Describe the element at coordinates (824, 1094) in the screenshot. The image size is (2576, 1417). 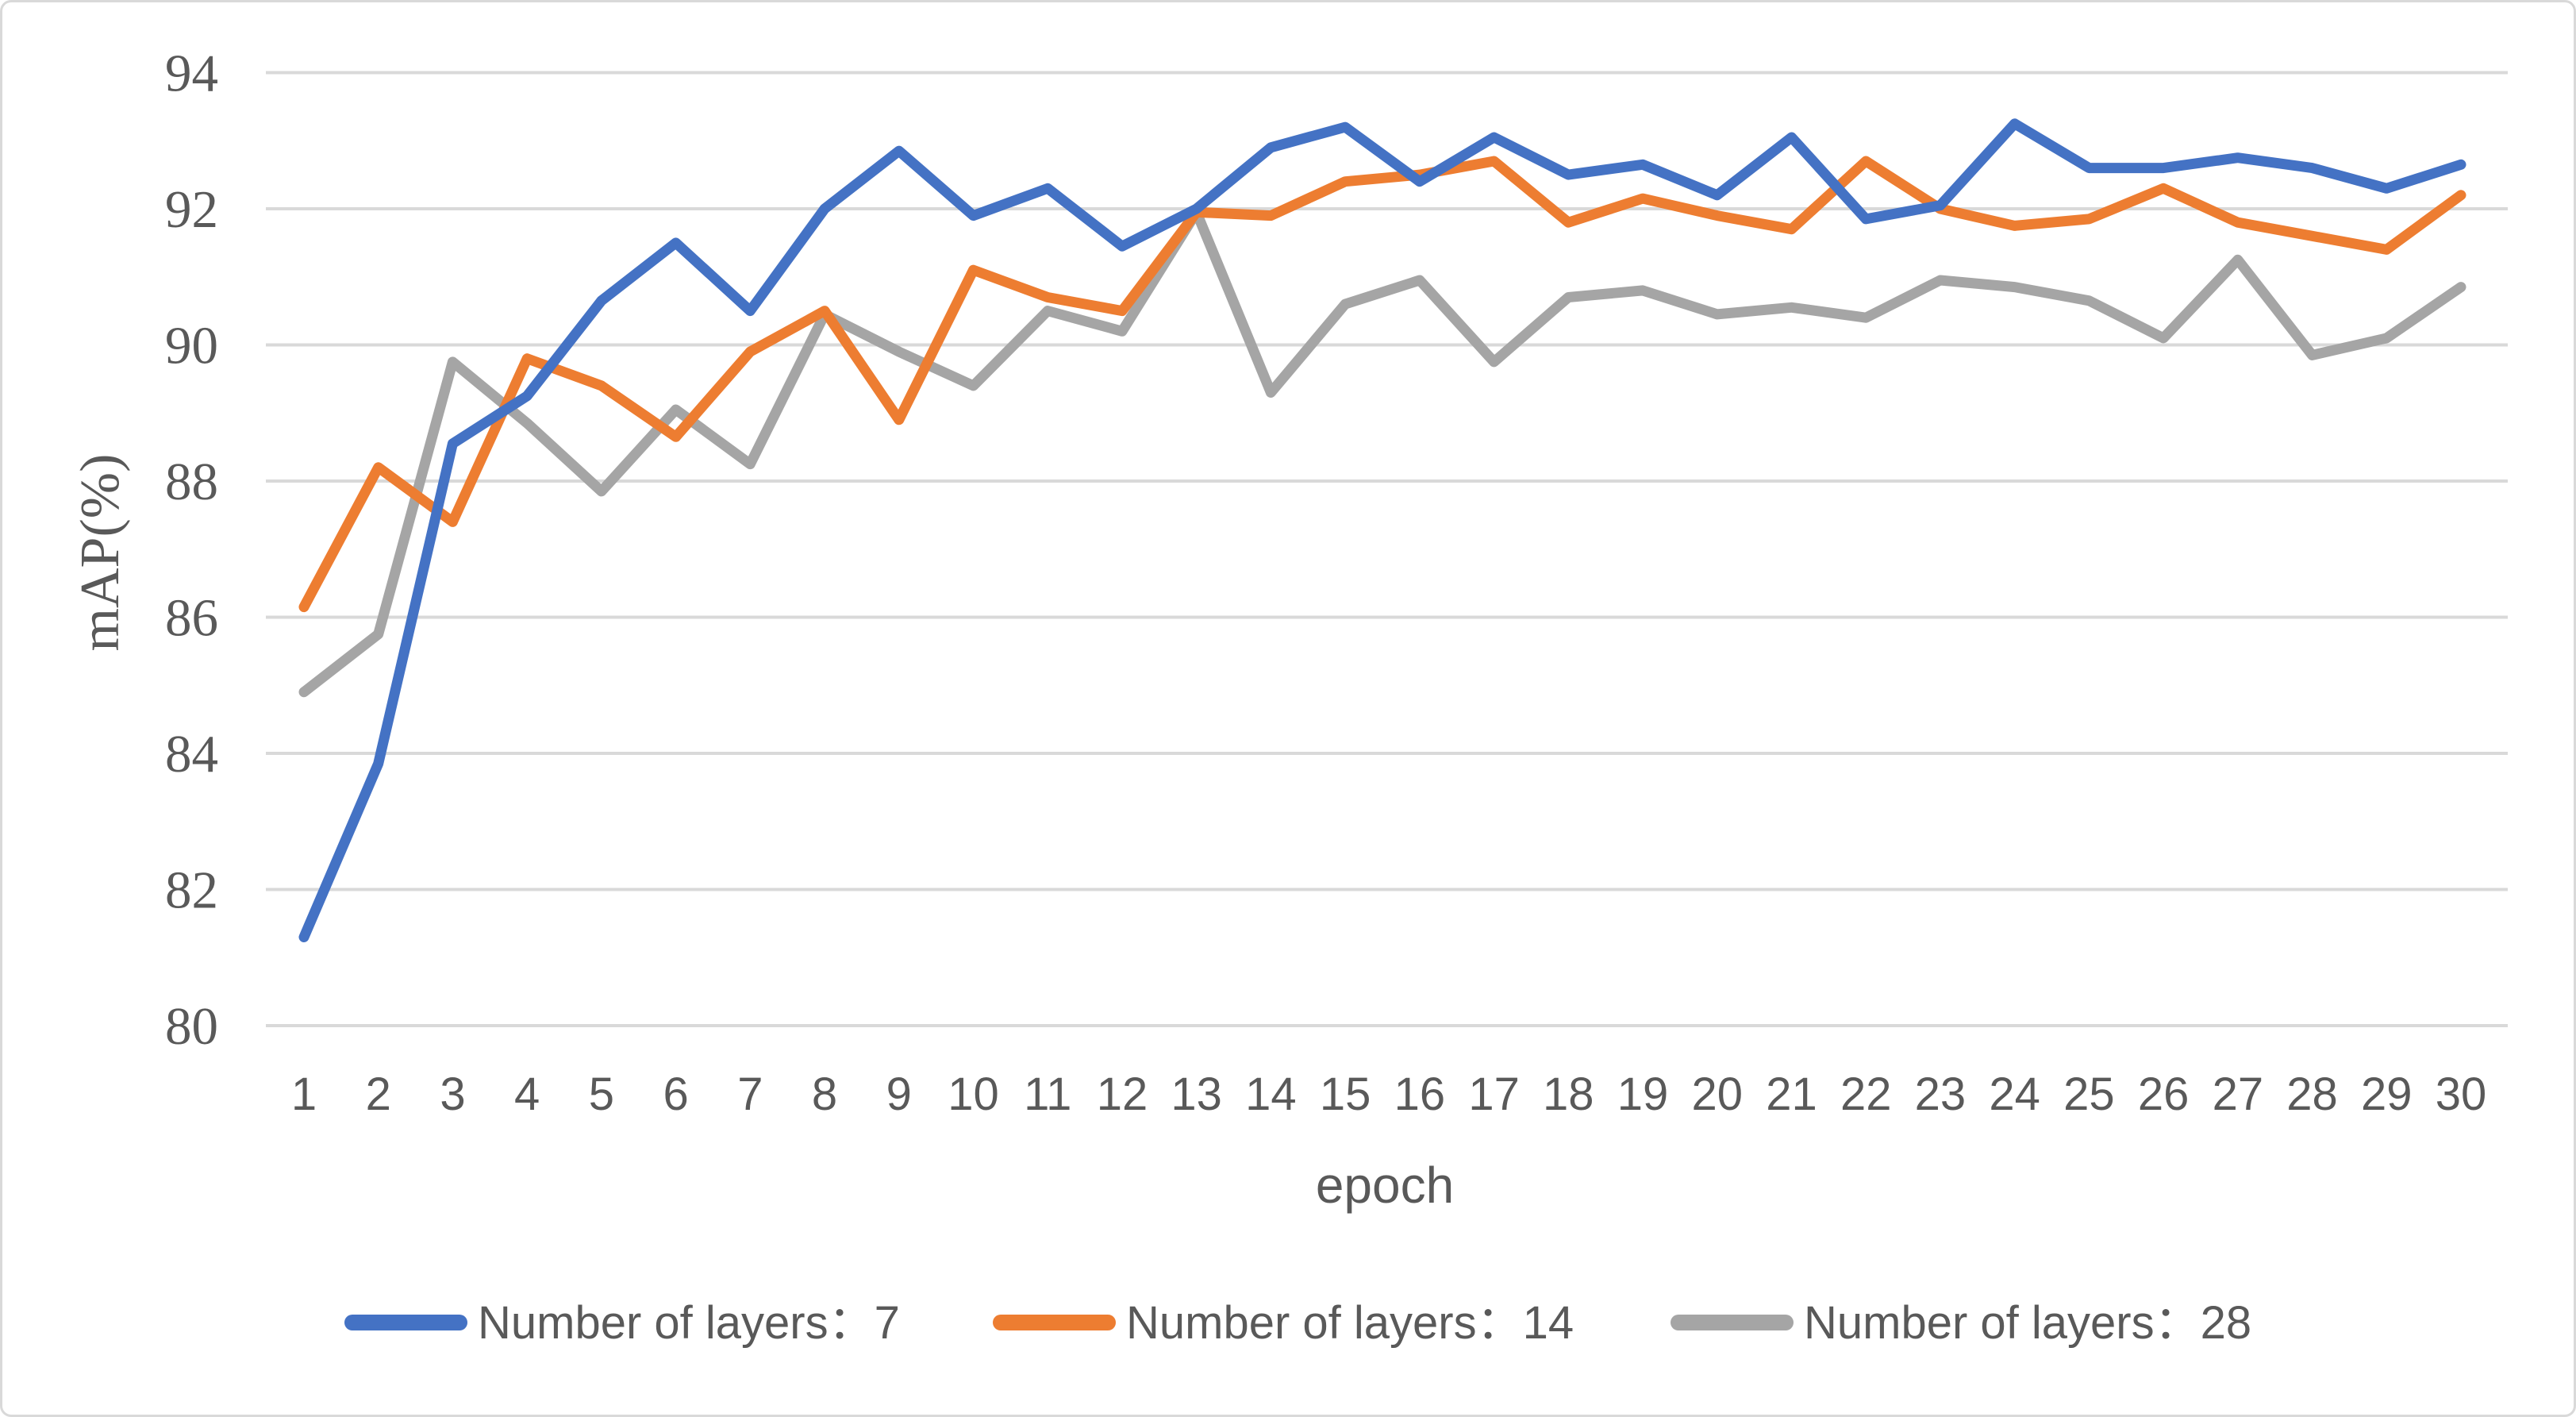
I see `x-tick-label: 8` at that location.